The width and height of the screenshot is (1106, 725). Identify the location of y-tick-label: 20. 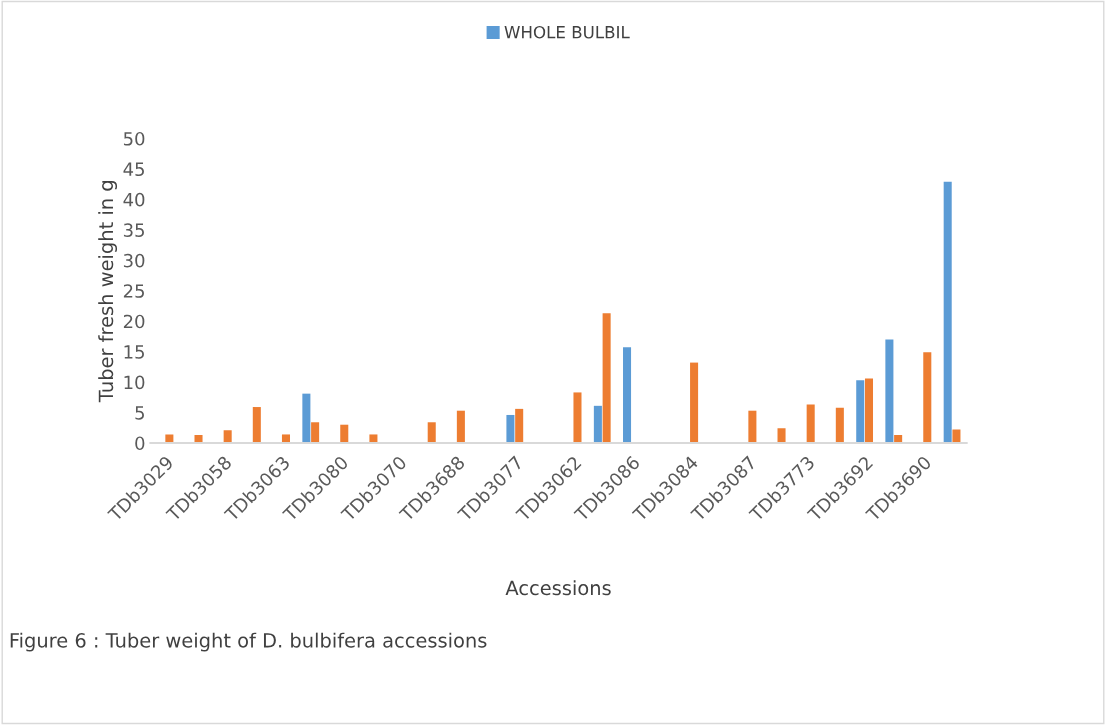
(134, 321).